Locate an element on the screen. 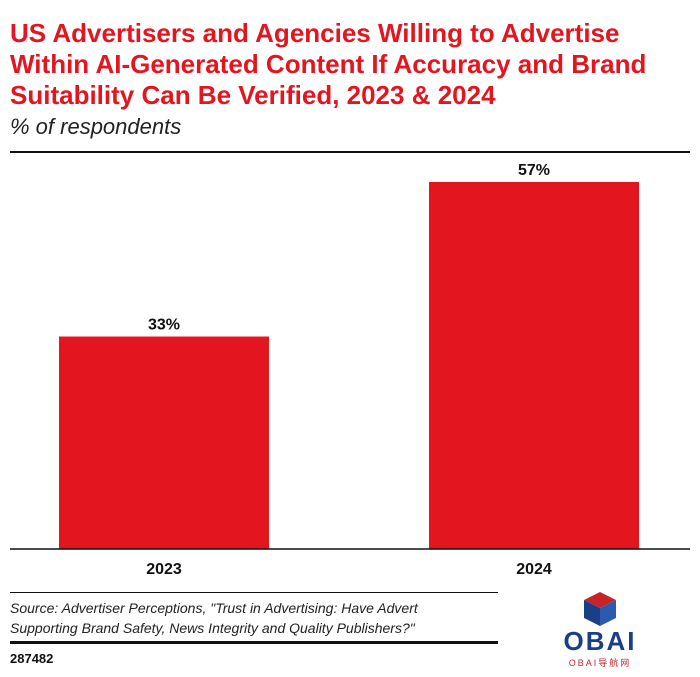  chart-subtitle: % of respondents is located at coordinates (96, 126).